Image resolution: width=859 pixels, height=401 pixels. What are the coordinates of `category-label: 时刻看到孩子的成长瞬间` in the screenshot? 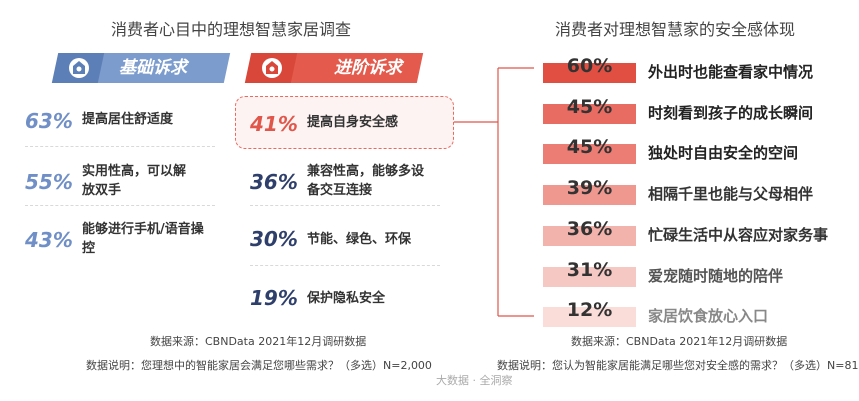 It's located at (731, 113).